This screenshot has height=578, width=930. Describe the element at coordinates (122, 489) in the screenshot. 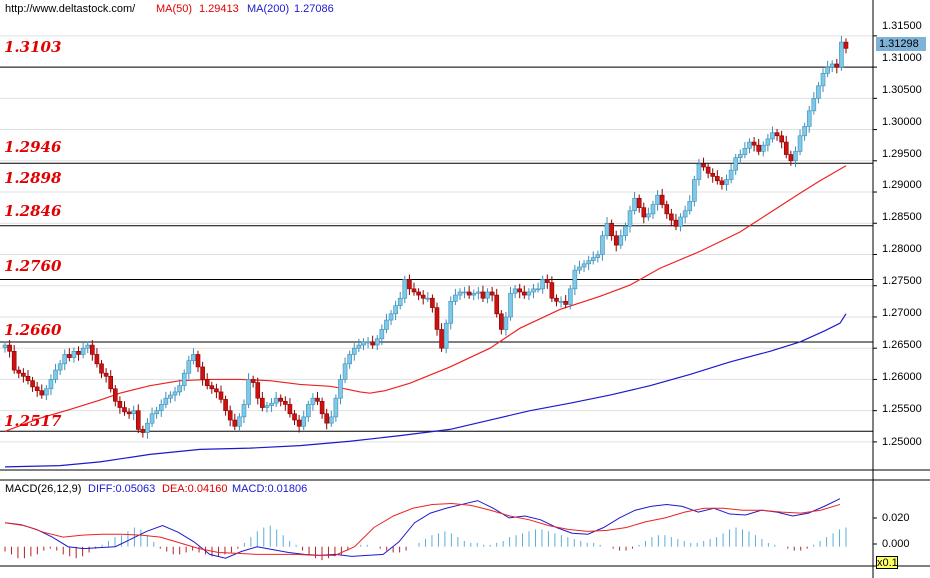

I see `macd-diff: DIFF:0.05063` at that location.